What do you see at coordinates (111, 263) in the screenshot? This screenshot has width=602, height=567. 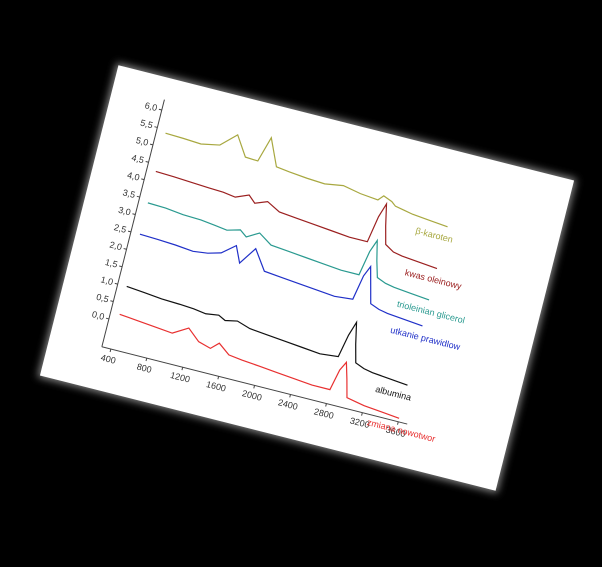 I see `y-tick-label: 1,5` at bounding box center [111, 263].